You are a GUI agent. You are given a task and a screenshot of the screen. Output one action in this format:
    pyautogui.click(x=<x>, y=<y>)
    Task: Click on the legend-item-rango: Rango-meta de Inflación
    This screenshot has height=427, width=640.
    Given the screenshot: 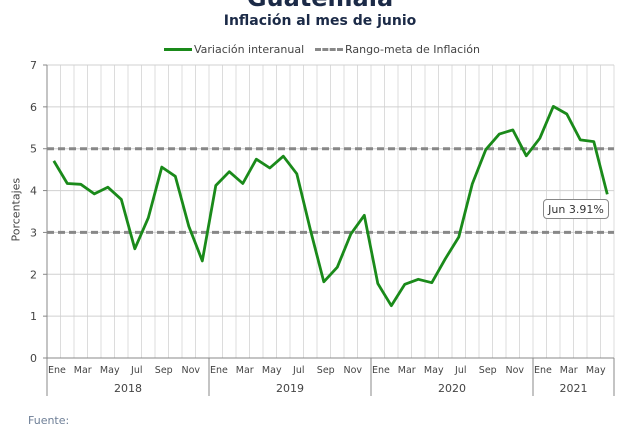 What is the action you would take?
    pyautogui.click(x=397, y=49)
    